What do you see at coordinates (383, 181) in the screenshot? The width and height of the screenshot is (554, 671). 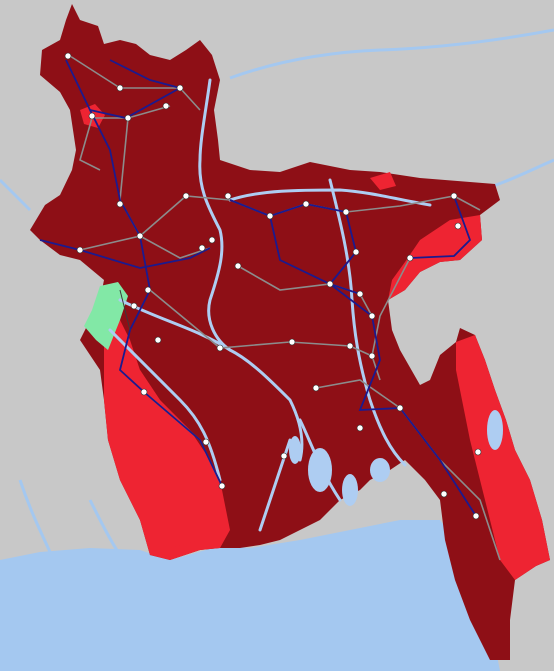 I see `region-northeast-tip` at bounding box center [383, 181].